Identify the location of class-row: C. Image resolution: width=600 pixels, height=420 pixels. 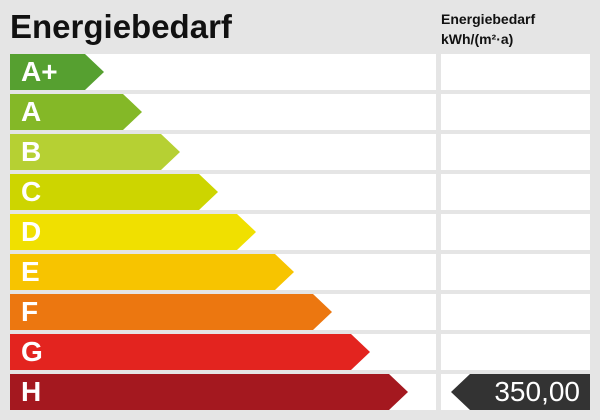
(223, 192).